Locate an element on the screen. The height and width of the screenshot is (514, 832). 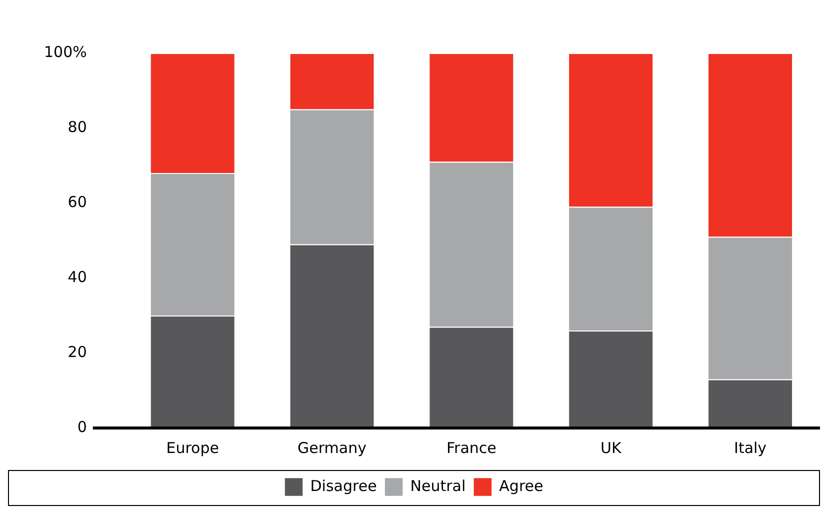
y-tick-label: 40 is located at coordinates (77, 277).